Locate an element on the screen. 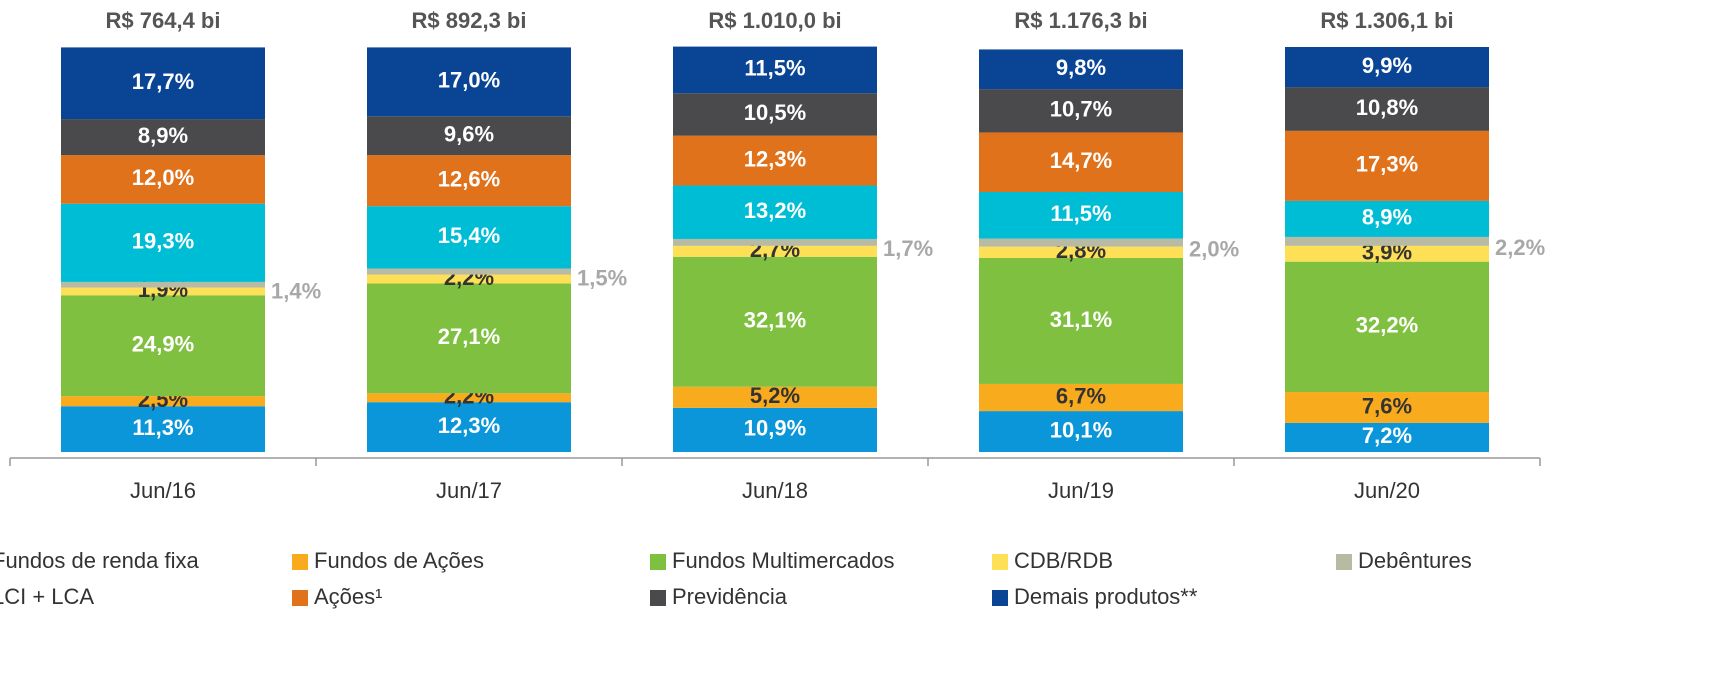 This screenshot has width=1729, height=674. data-label: 14,7% is located at coordinates (1081, 160).